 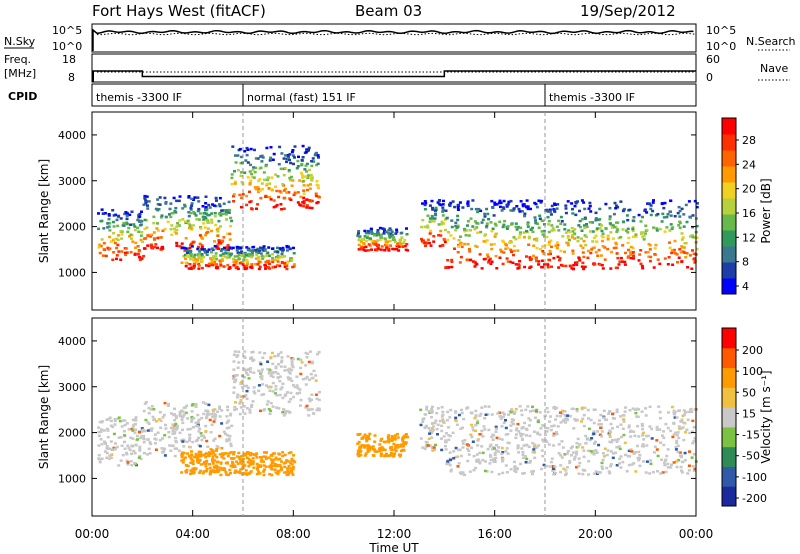 What do you see at coordinates (745, 286) in the screenshot?
I see `colorbar-tick-label: 4` at bounding box center [745, 286].